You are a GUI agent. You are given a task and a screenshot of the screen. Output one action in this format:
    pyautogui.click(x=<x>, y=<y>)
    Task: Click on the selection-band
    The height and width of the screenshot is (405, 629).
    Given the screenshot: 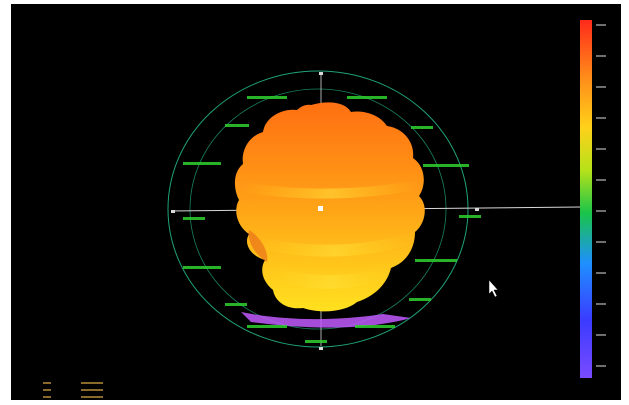 What is the action you would take?
    pyautogui.click(x=326, y=320)
    